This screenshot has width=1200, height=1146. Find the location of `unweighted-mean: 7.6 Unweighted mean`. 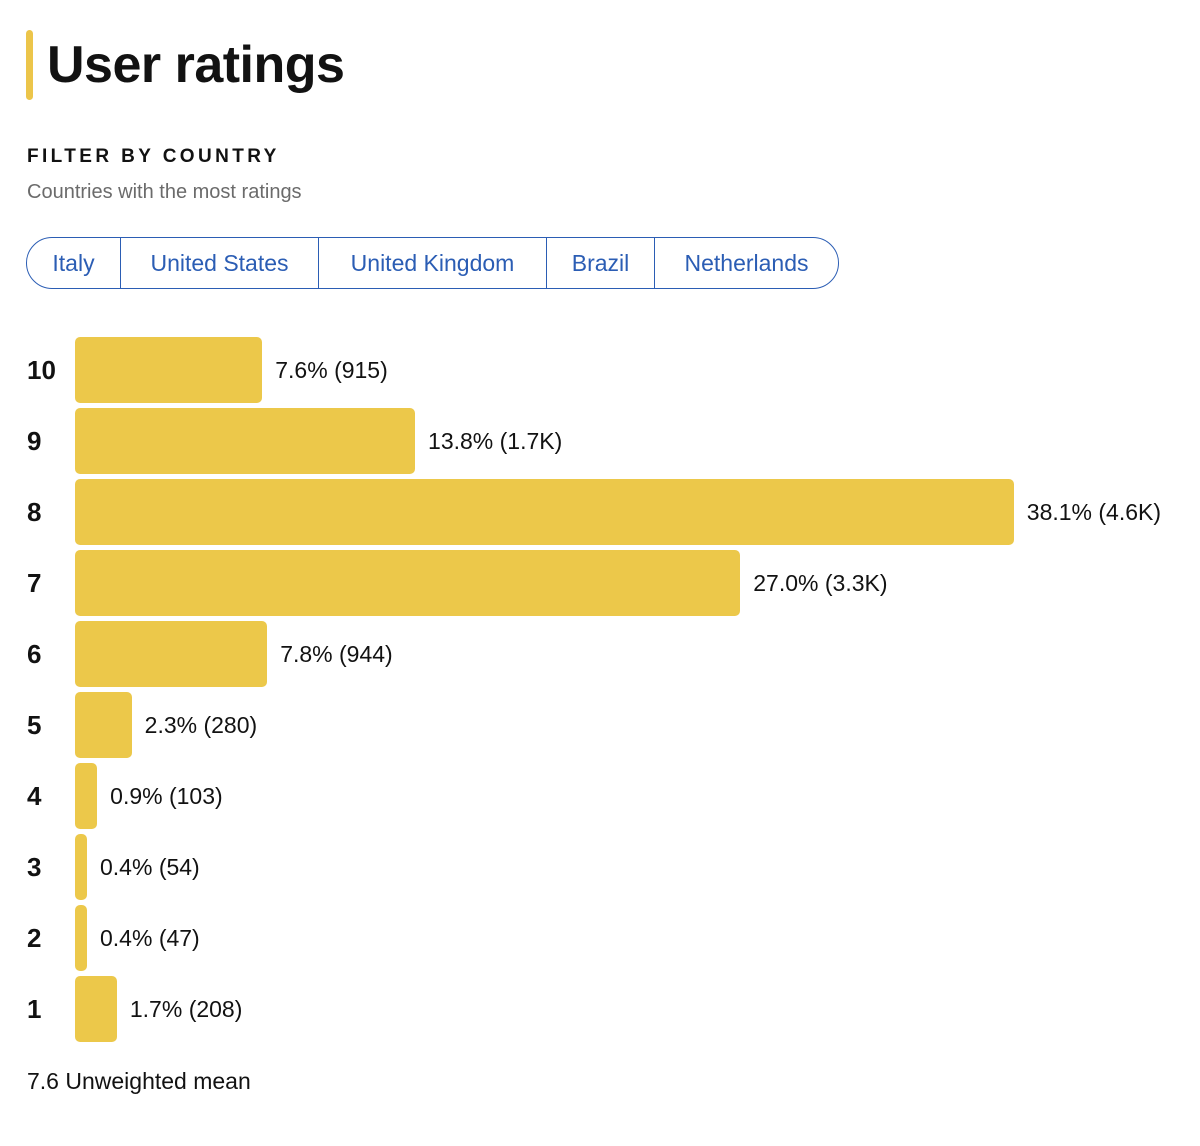

unweighted-mean: 7.6 Unweighted mean is located at coordinates (139, 1081).